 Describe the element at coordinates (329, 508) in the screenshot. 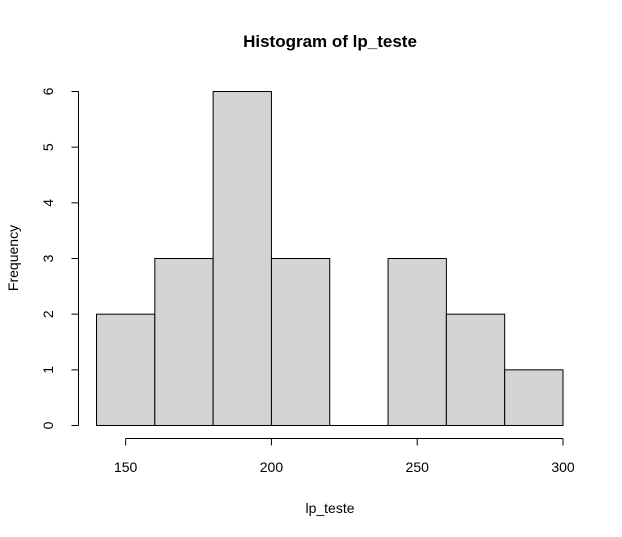

I see `x-axis-title: lp_teste` at that location.